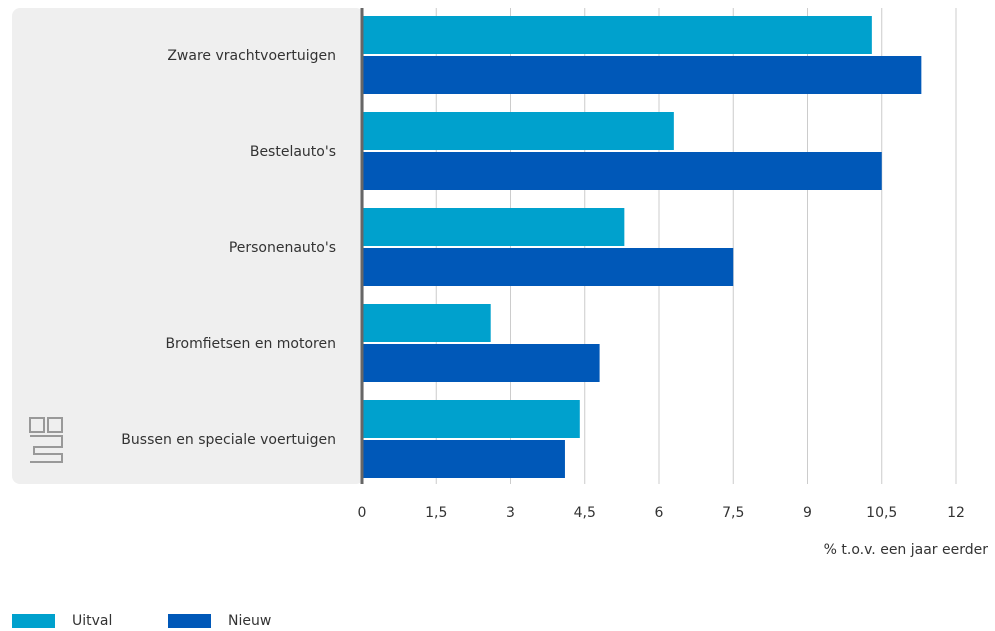 The image size is (995, 631). What do you see at coordinates (228, 440) in the screenshot?
I see `y-tick-label: Bussen en speciale voertuigen` at bounding box center [228, 440].